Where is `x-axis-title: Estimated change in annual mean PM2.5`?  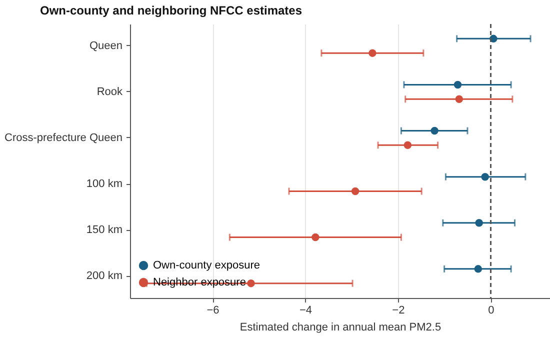
x-axis-title: Estimated change in annual mean PM2.5 is located at coordinates (341, 328).